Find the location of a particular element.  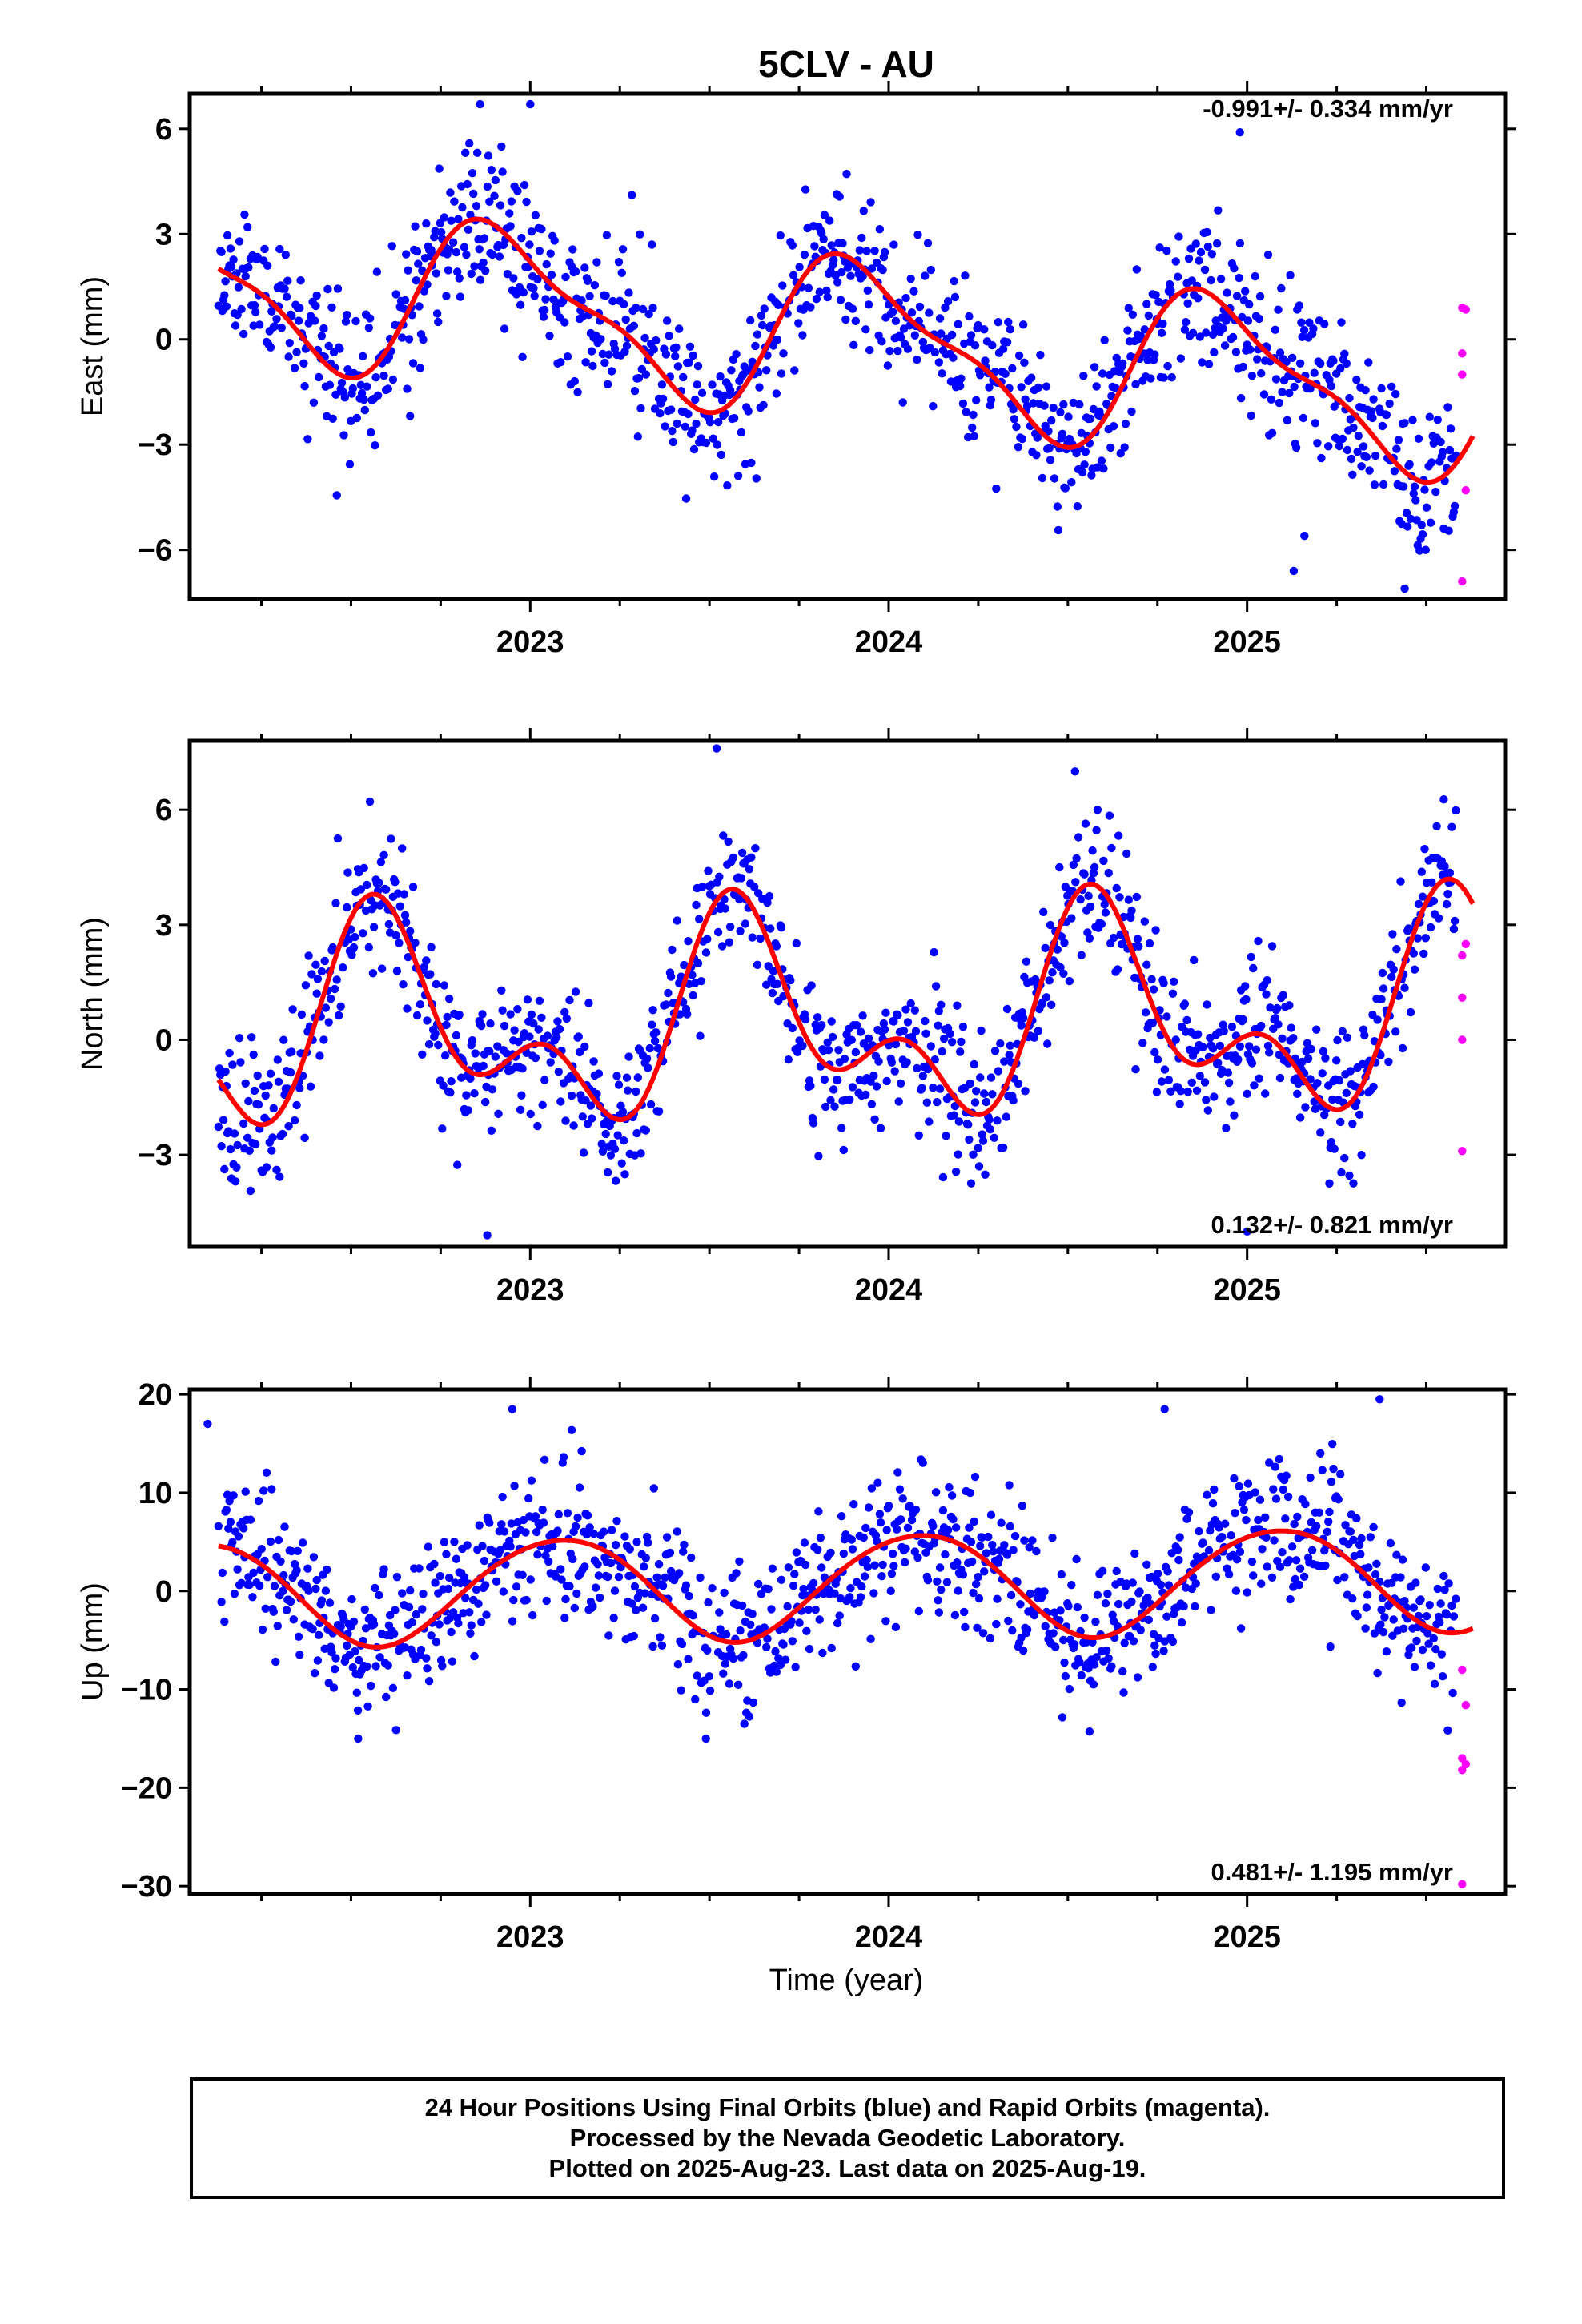

y-tick-label: 6 is located at coordinates (164, 130).